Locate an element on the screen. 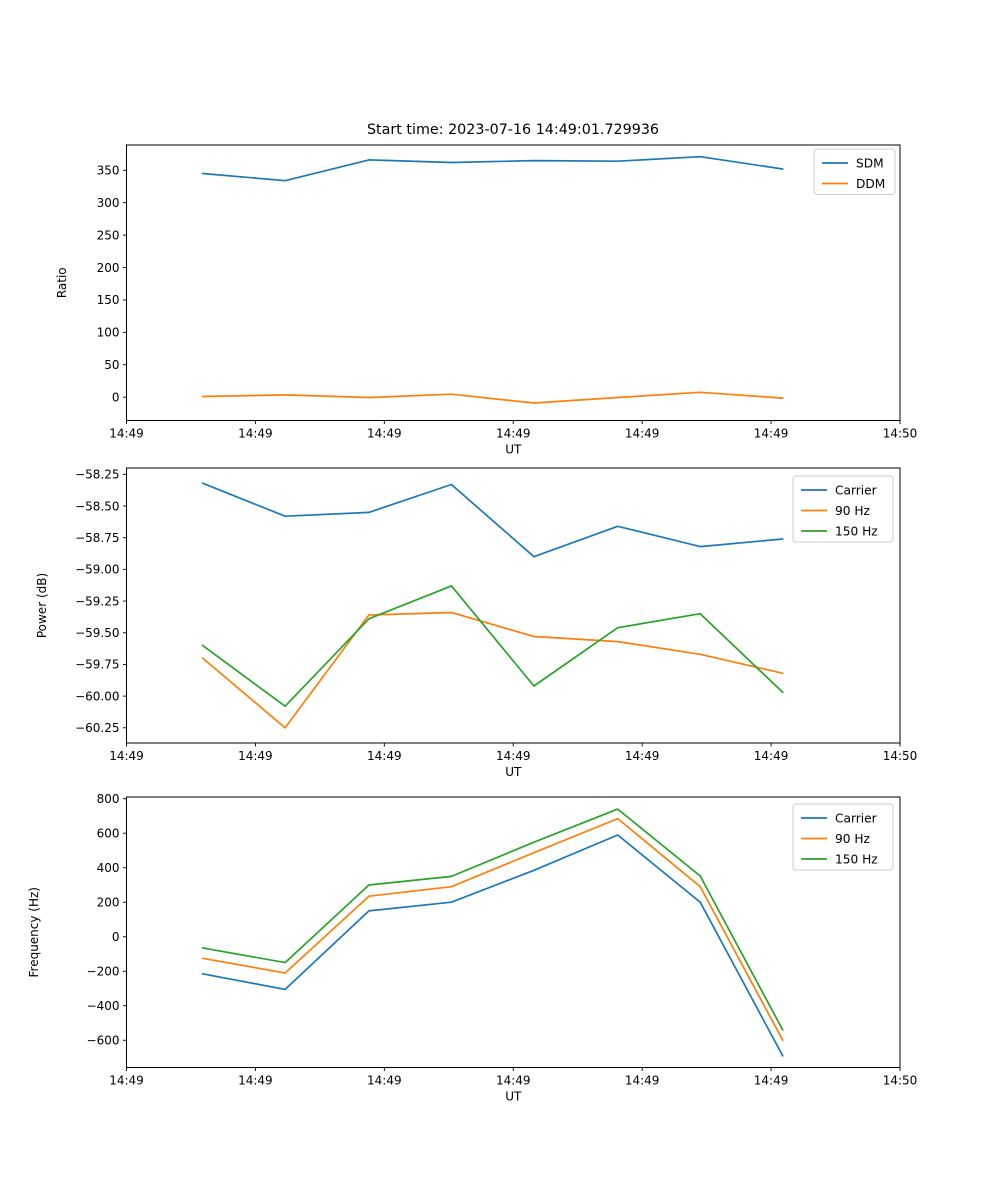 The height and width of the screenshot is (1200, 1000). ytick-label: 300 is located at coordinates (108, 203).